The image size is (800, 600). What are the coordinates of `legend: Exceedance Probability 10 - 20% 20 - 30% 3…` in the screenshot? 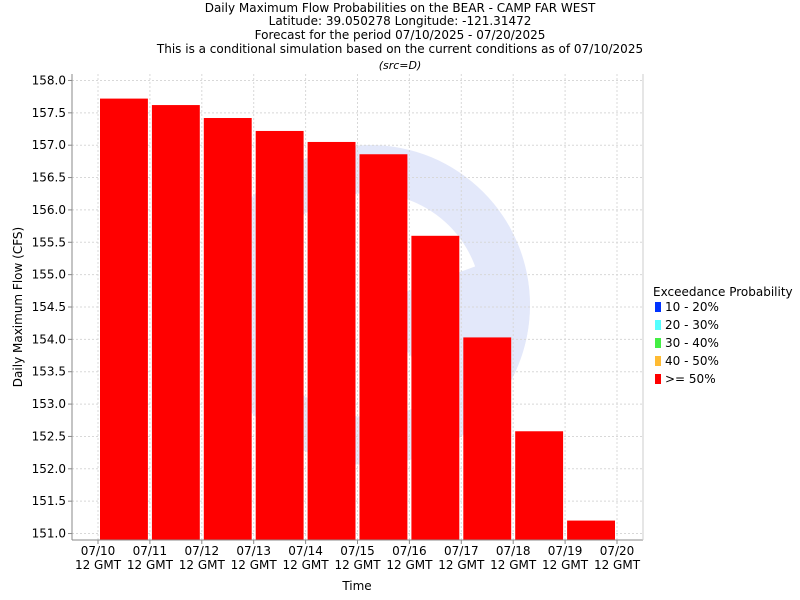 It's located at (723, 335).